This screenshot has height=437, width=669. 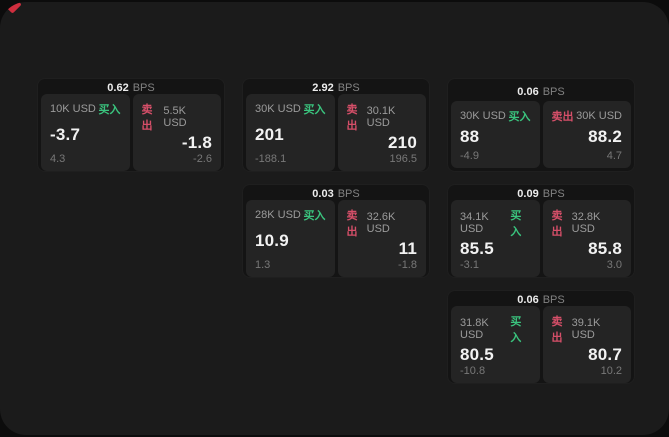 What do you see at coordinates (605, 248) in the screenshot?
I see `sell-price: 85.8` at bounding box center [605, 248].